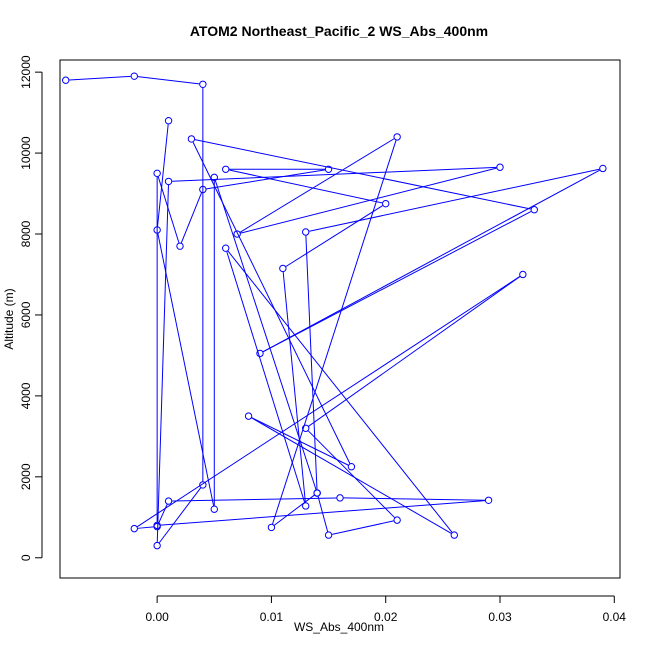  I want to click on y-tick-label: 6000, so click(26, 314).